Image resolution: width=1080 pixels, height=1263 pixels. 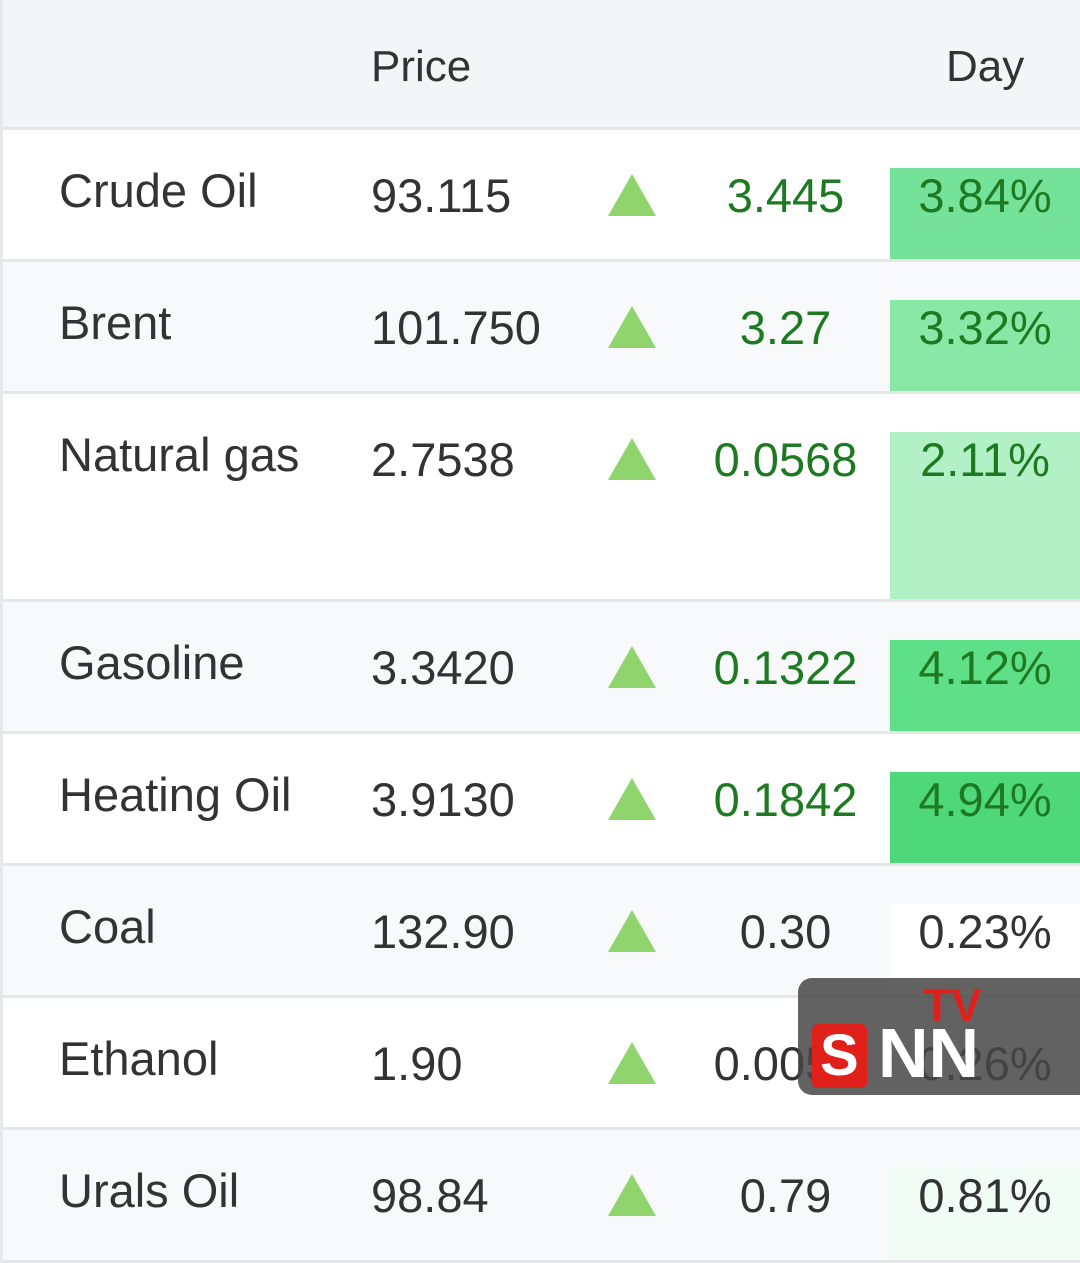 What do you see at coordinates (541, 328) in the screenshot?
I see `table-row: Brent 101.750 3.27 3.32%` at bounding box center [541, 328].